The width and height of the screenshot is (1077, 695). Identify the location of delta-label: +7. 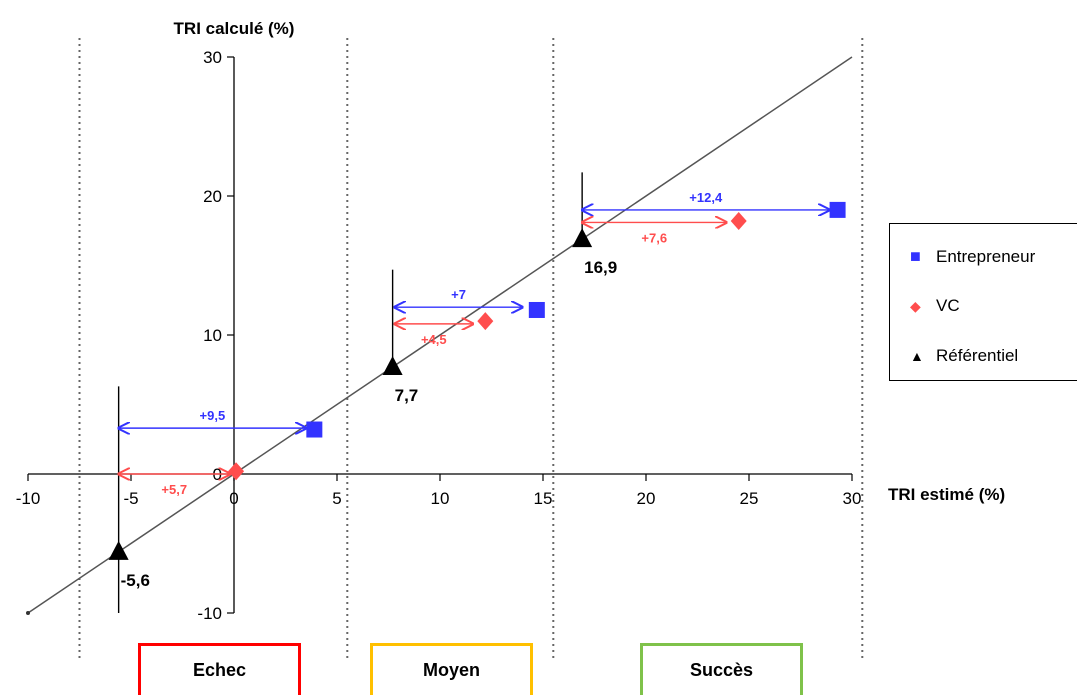
(458, 294).